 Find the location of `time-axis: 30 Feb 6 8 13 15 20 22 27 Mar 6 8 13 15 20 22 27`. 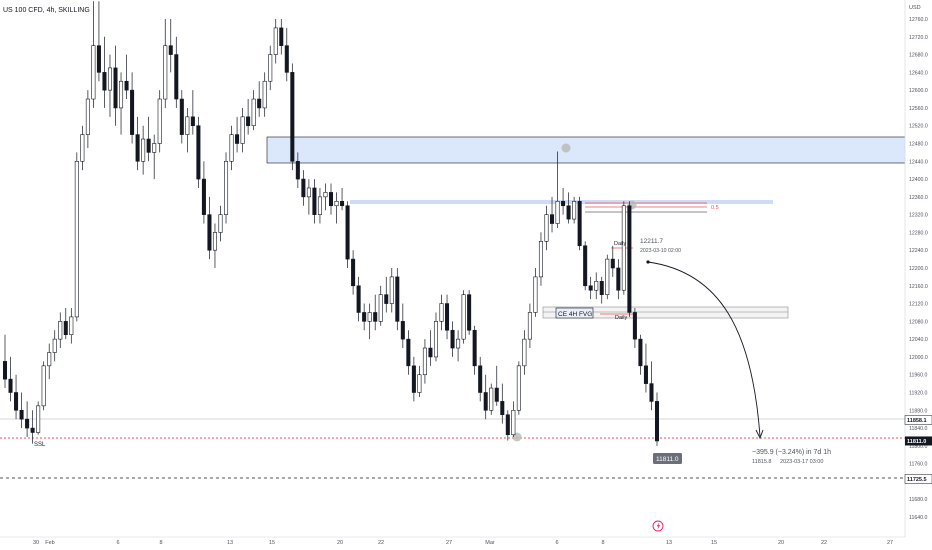

time-axis: 30 Feb 6 8 13 15 20 22 27 Mar 6 8 13 15 20 22 27 is located at coordinates (452, 541).